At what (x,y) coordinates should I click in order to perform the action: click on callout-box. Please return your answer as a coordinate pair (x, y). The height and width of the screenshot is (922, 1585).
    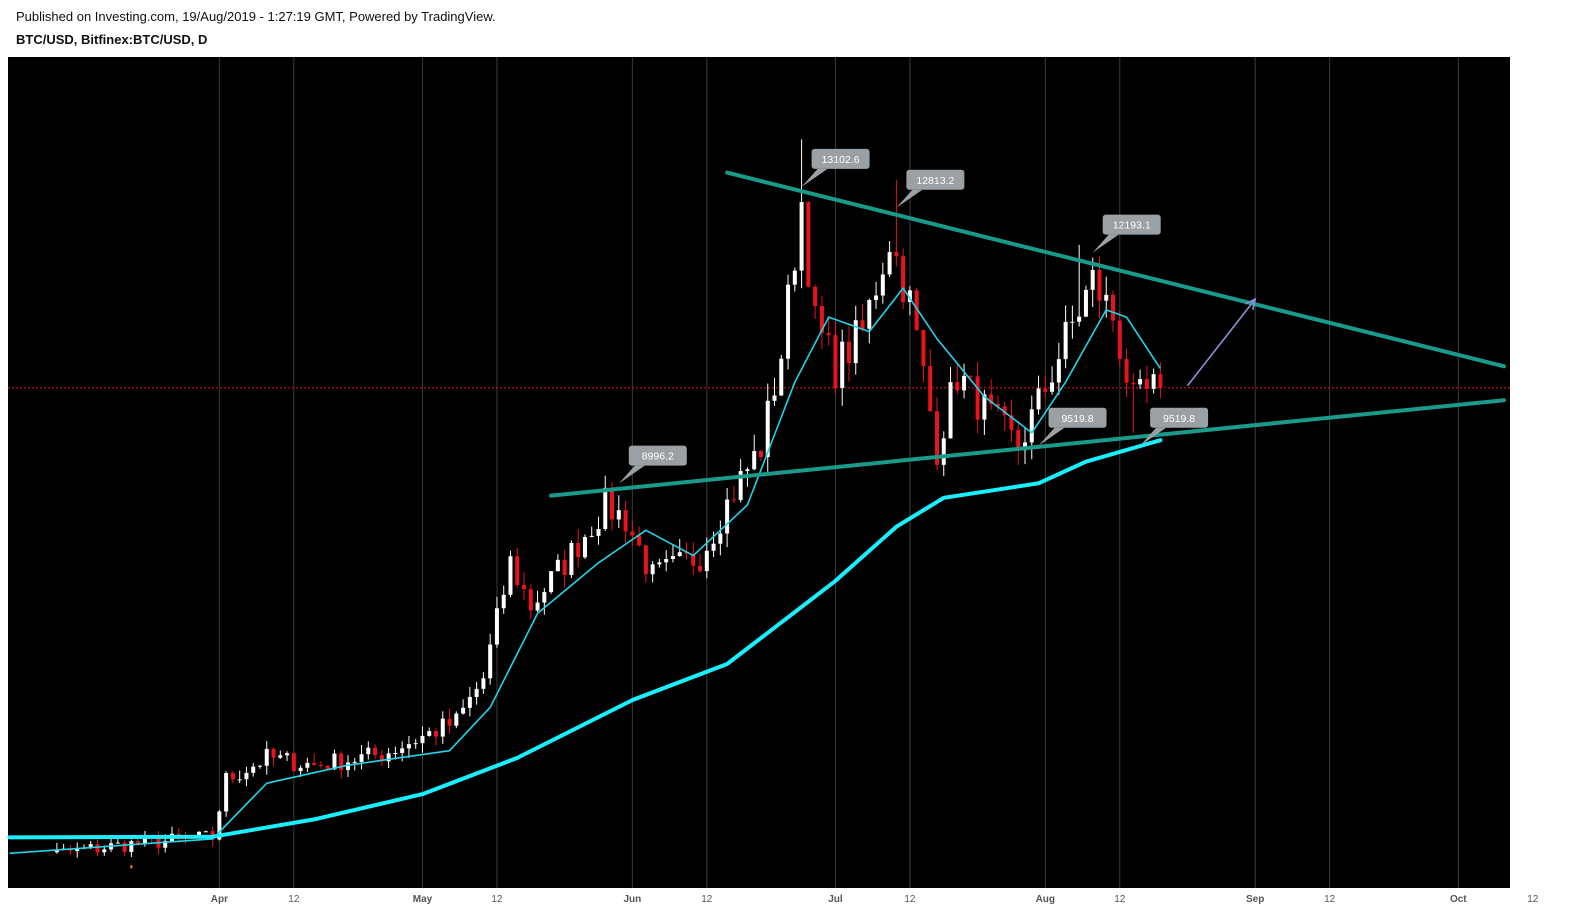
    Looking at the image, I should click on (1131, 224).